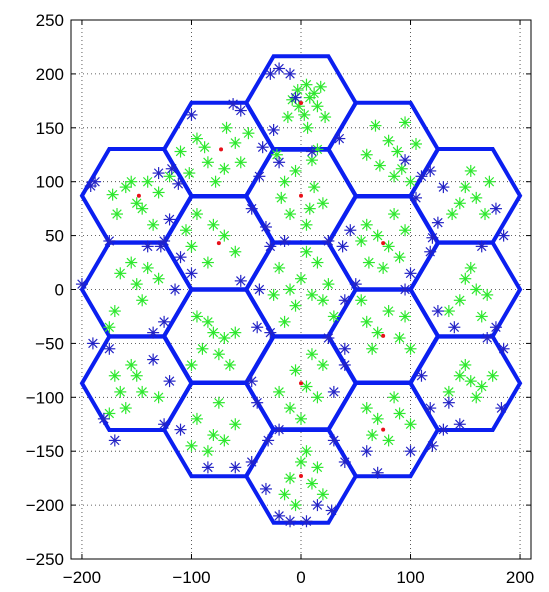 Image resolution: width=549 pixels, height=592 pixels. What do you see at coordinates (410, 577) in the screenshot?
I see `x-tick-label: 100` at bounding box center [410, 577].